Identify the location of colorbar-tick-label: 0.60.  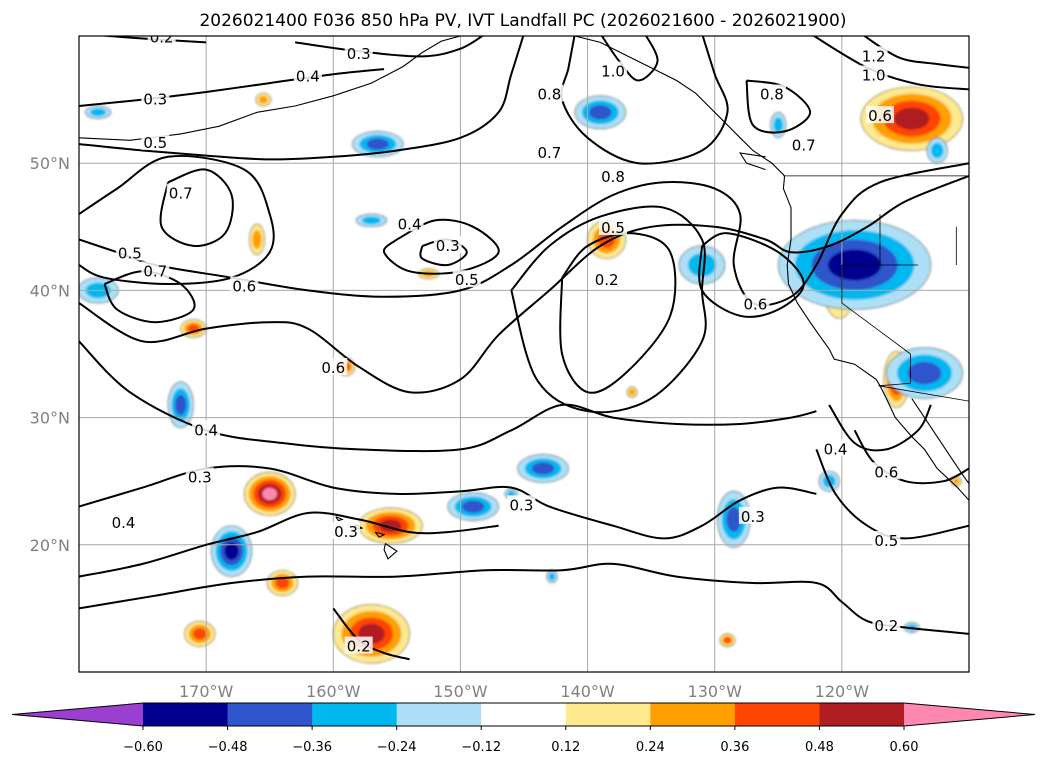
(904, 747).